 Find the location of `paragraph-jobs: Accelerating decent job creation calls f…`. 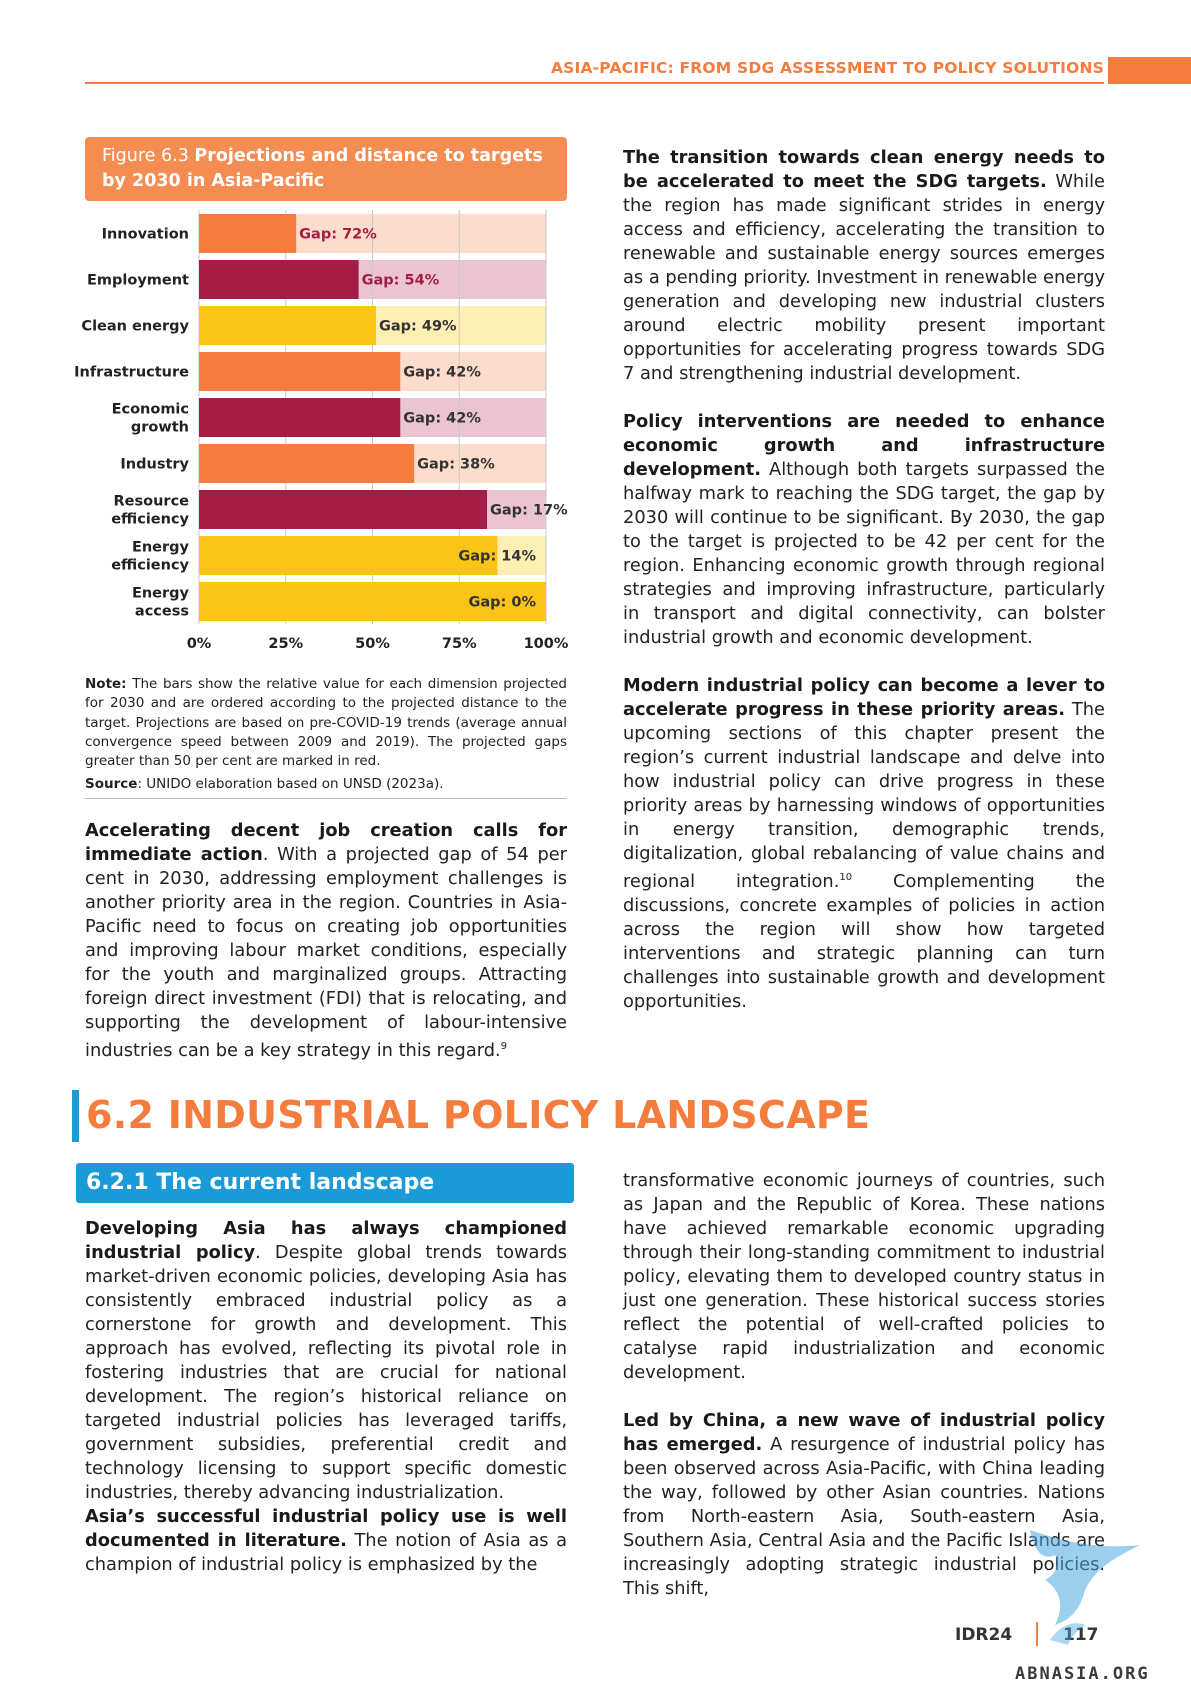

paragraph-jobs: Accelerating decent job creation calls f… is located at coordinates (326, 941).